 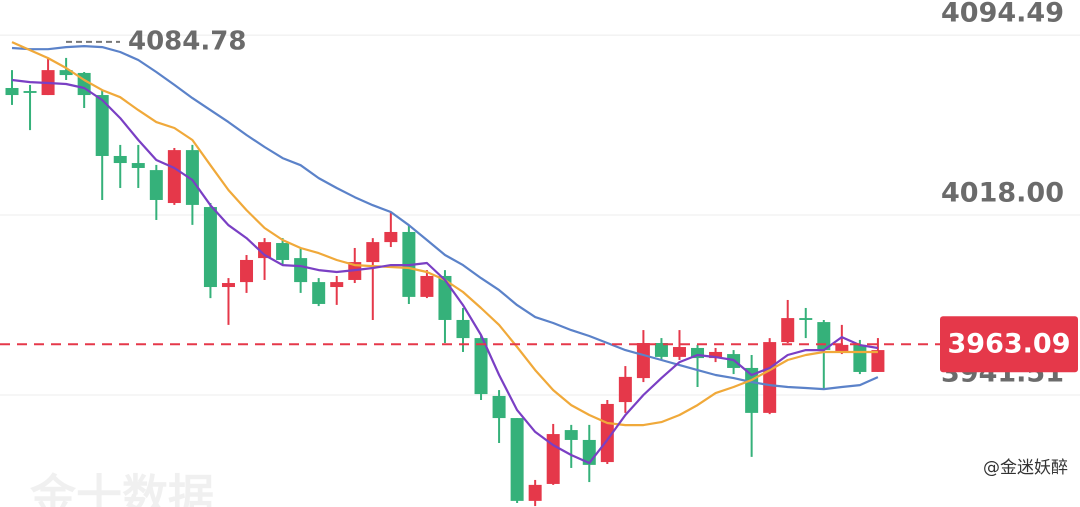 I want to click on watermark: 金十数据, so click(x=121, y=488).